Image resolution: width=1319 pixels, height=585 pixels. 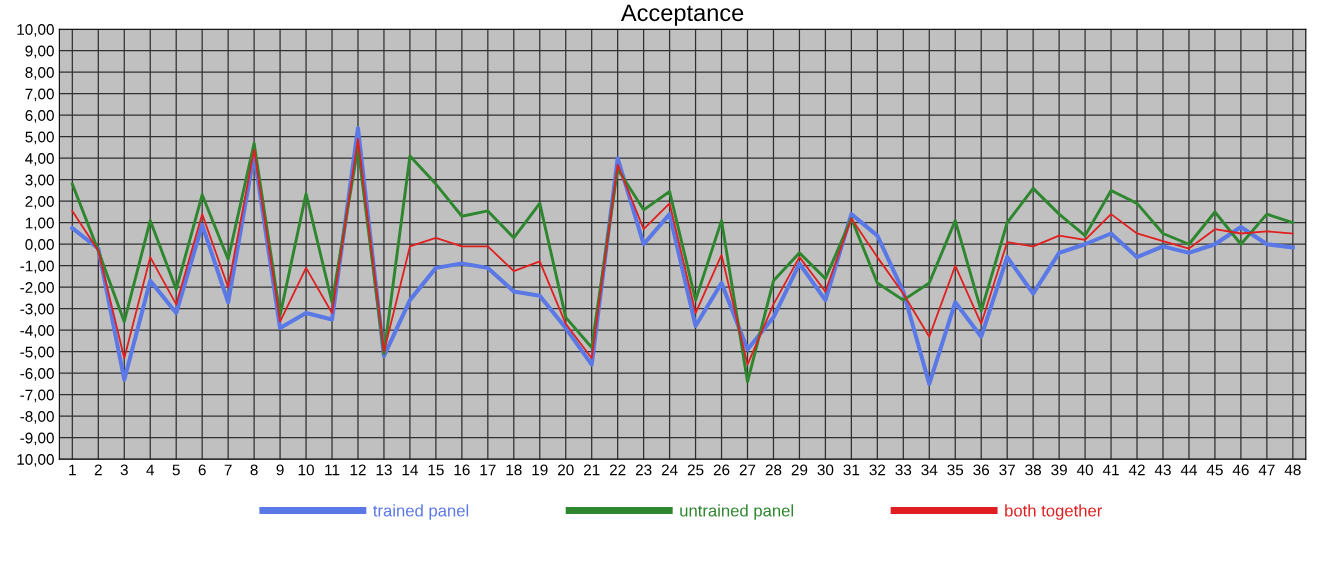 What do you see at coordinates (1162, 470) in the screenshot?
I see `x-tick-label: 43` at bounding box center [1162, 470].